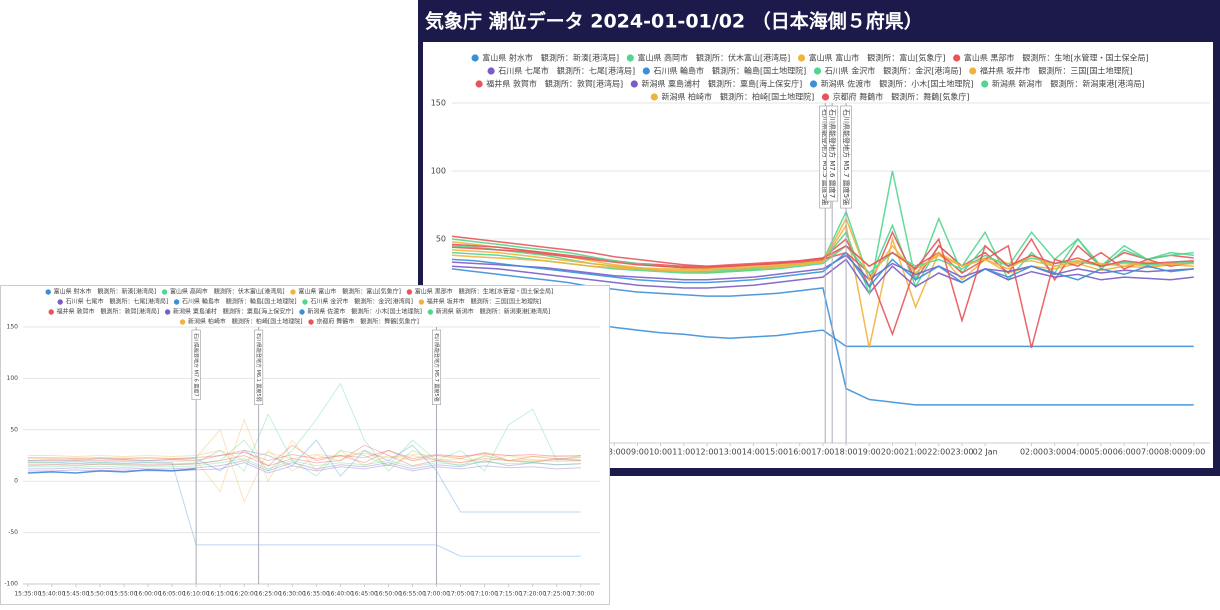 This screenshot has width=1220, height=610. Describe the element at coordinates (738, 97) in the screenshot. I see `legend-label: 新潟県 柏崎市 観測所：柏崎[国土地理院]` at that location.